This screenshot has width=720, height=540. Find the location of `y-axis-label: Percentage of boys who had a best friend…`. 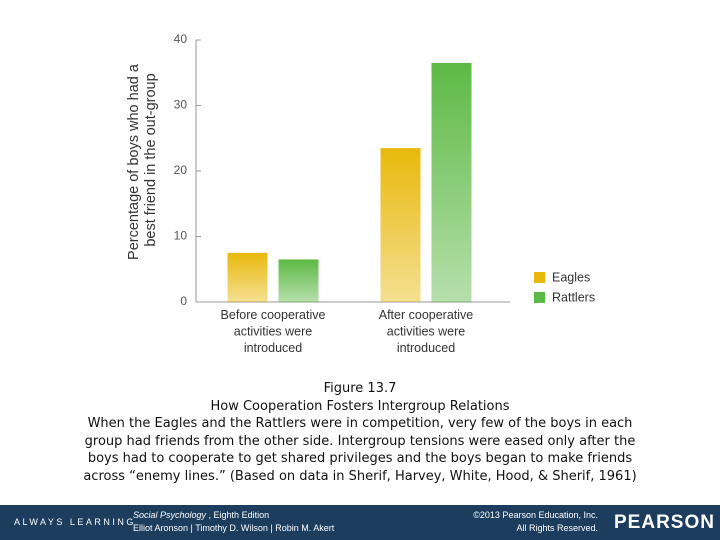

y-axis-label: Percentage of boys who had a best friend… is located at coordinates (142, 160).